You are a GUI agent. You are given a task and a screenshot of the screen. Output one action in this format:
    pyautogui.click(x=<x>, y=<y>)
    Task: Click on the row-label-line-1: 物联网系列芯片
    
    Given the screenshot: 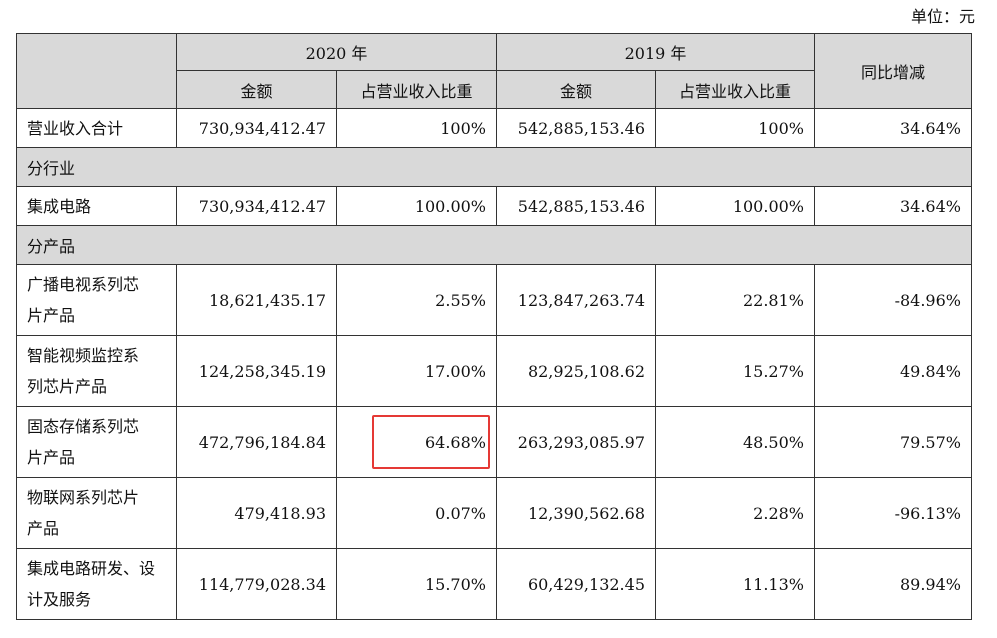 What is the action you would take?
    pyautogui.click(x=83, y=497)
    